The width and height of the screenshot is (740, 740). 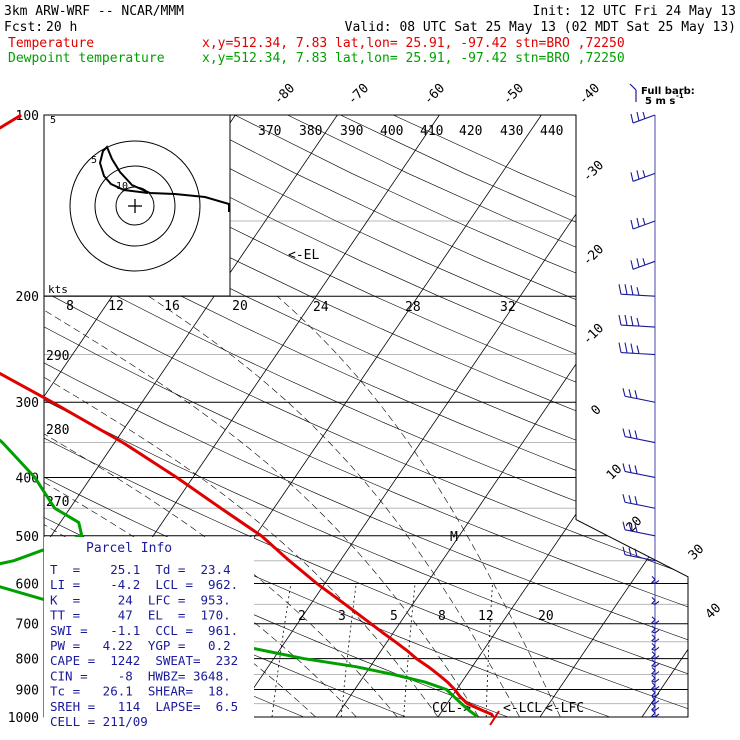 What do you see at coordinates (144, 630) in the screenshot?
I see `parcel-info-row: SWI = -1.1 CCL = 961.` at bounding box center [144, 630].